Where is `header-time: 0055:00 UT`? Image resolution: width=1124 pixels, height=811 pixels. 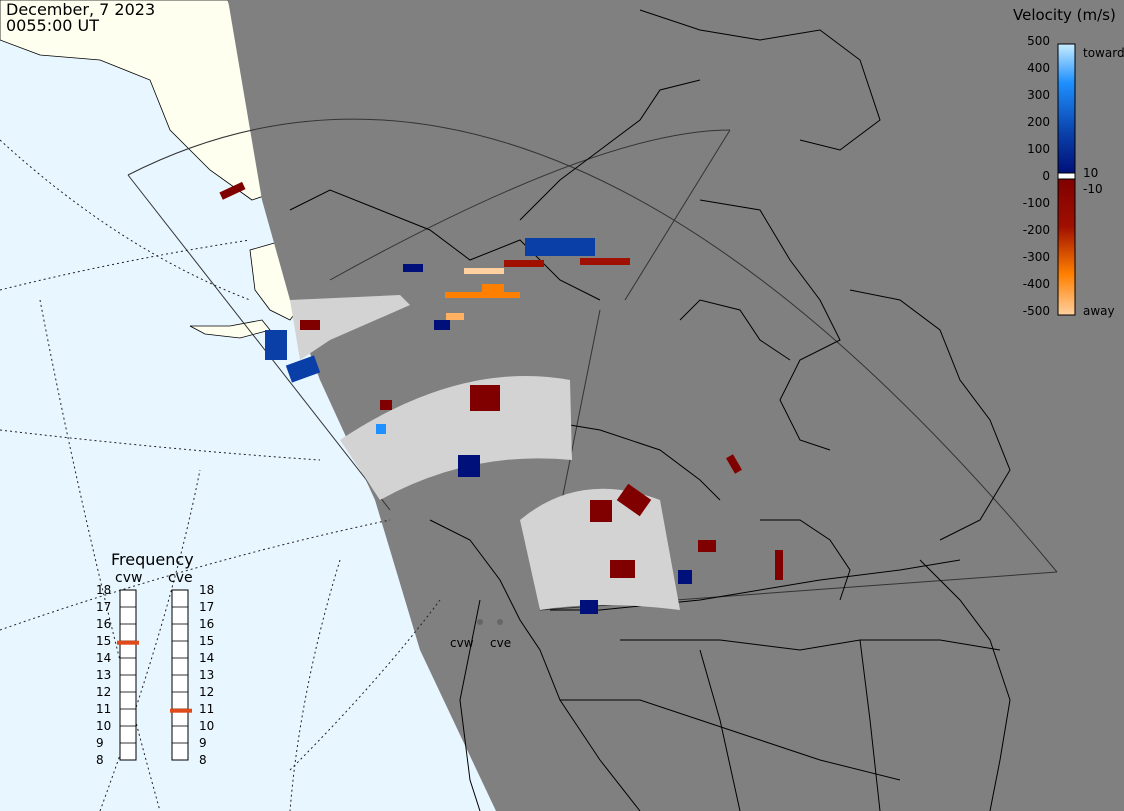
header-time: 0055:00 UT is located at coordinates (53, 25).